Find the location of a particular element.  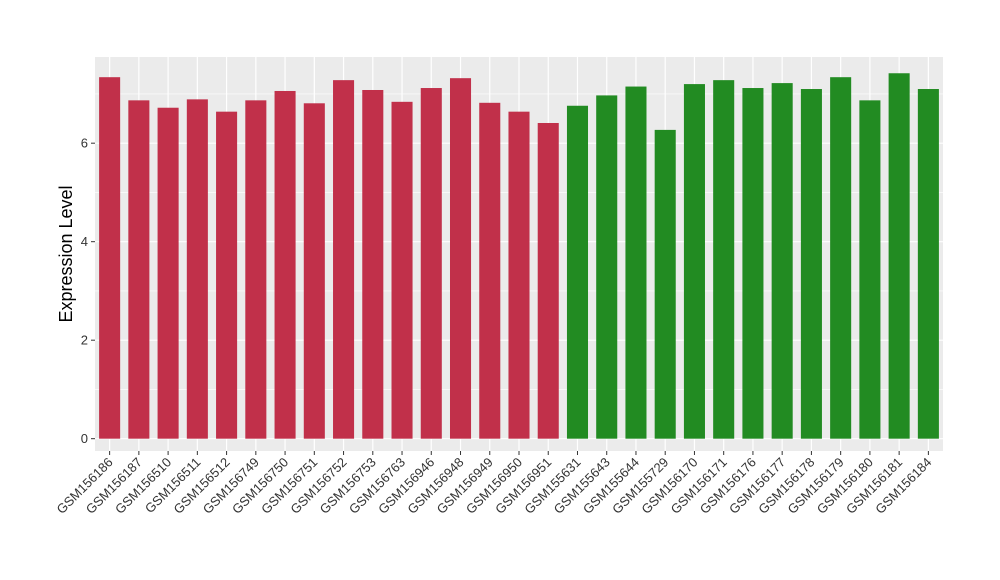

bar-GSM156510 is located at coordinates (168, 273).